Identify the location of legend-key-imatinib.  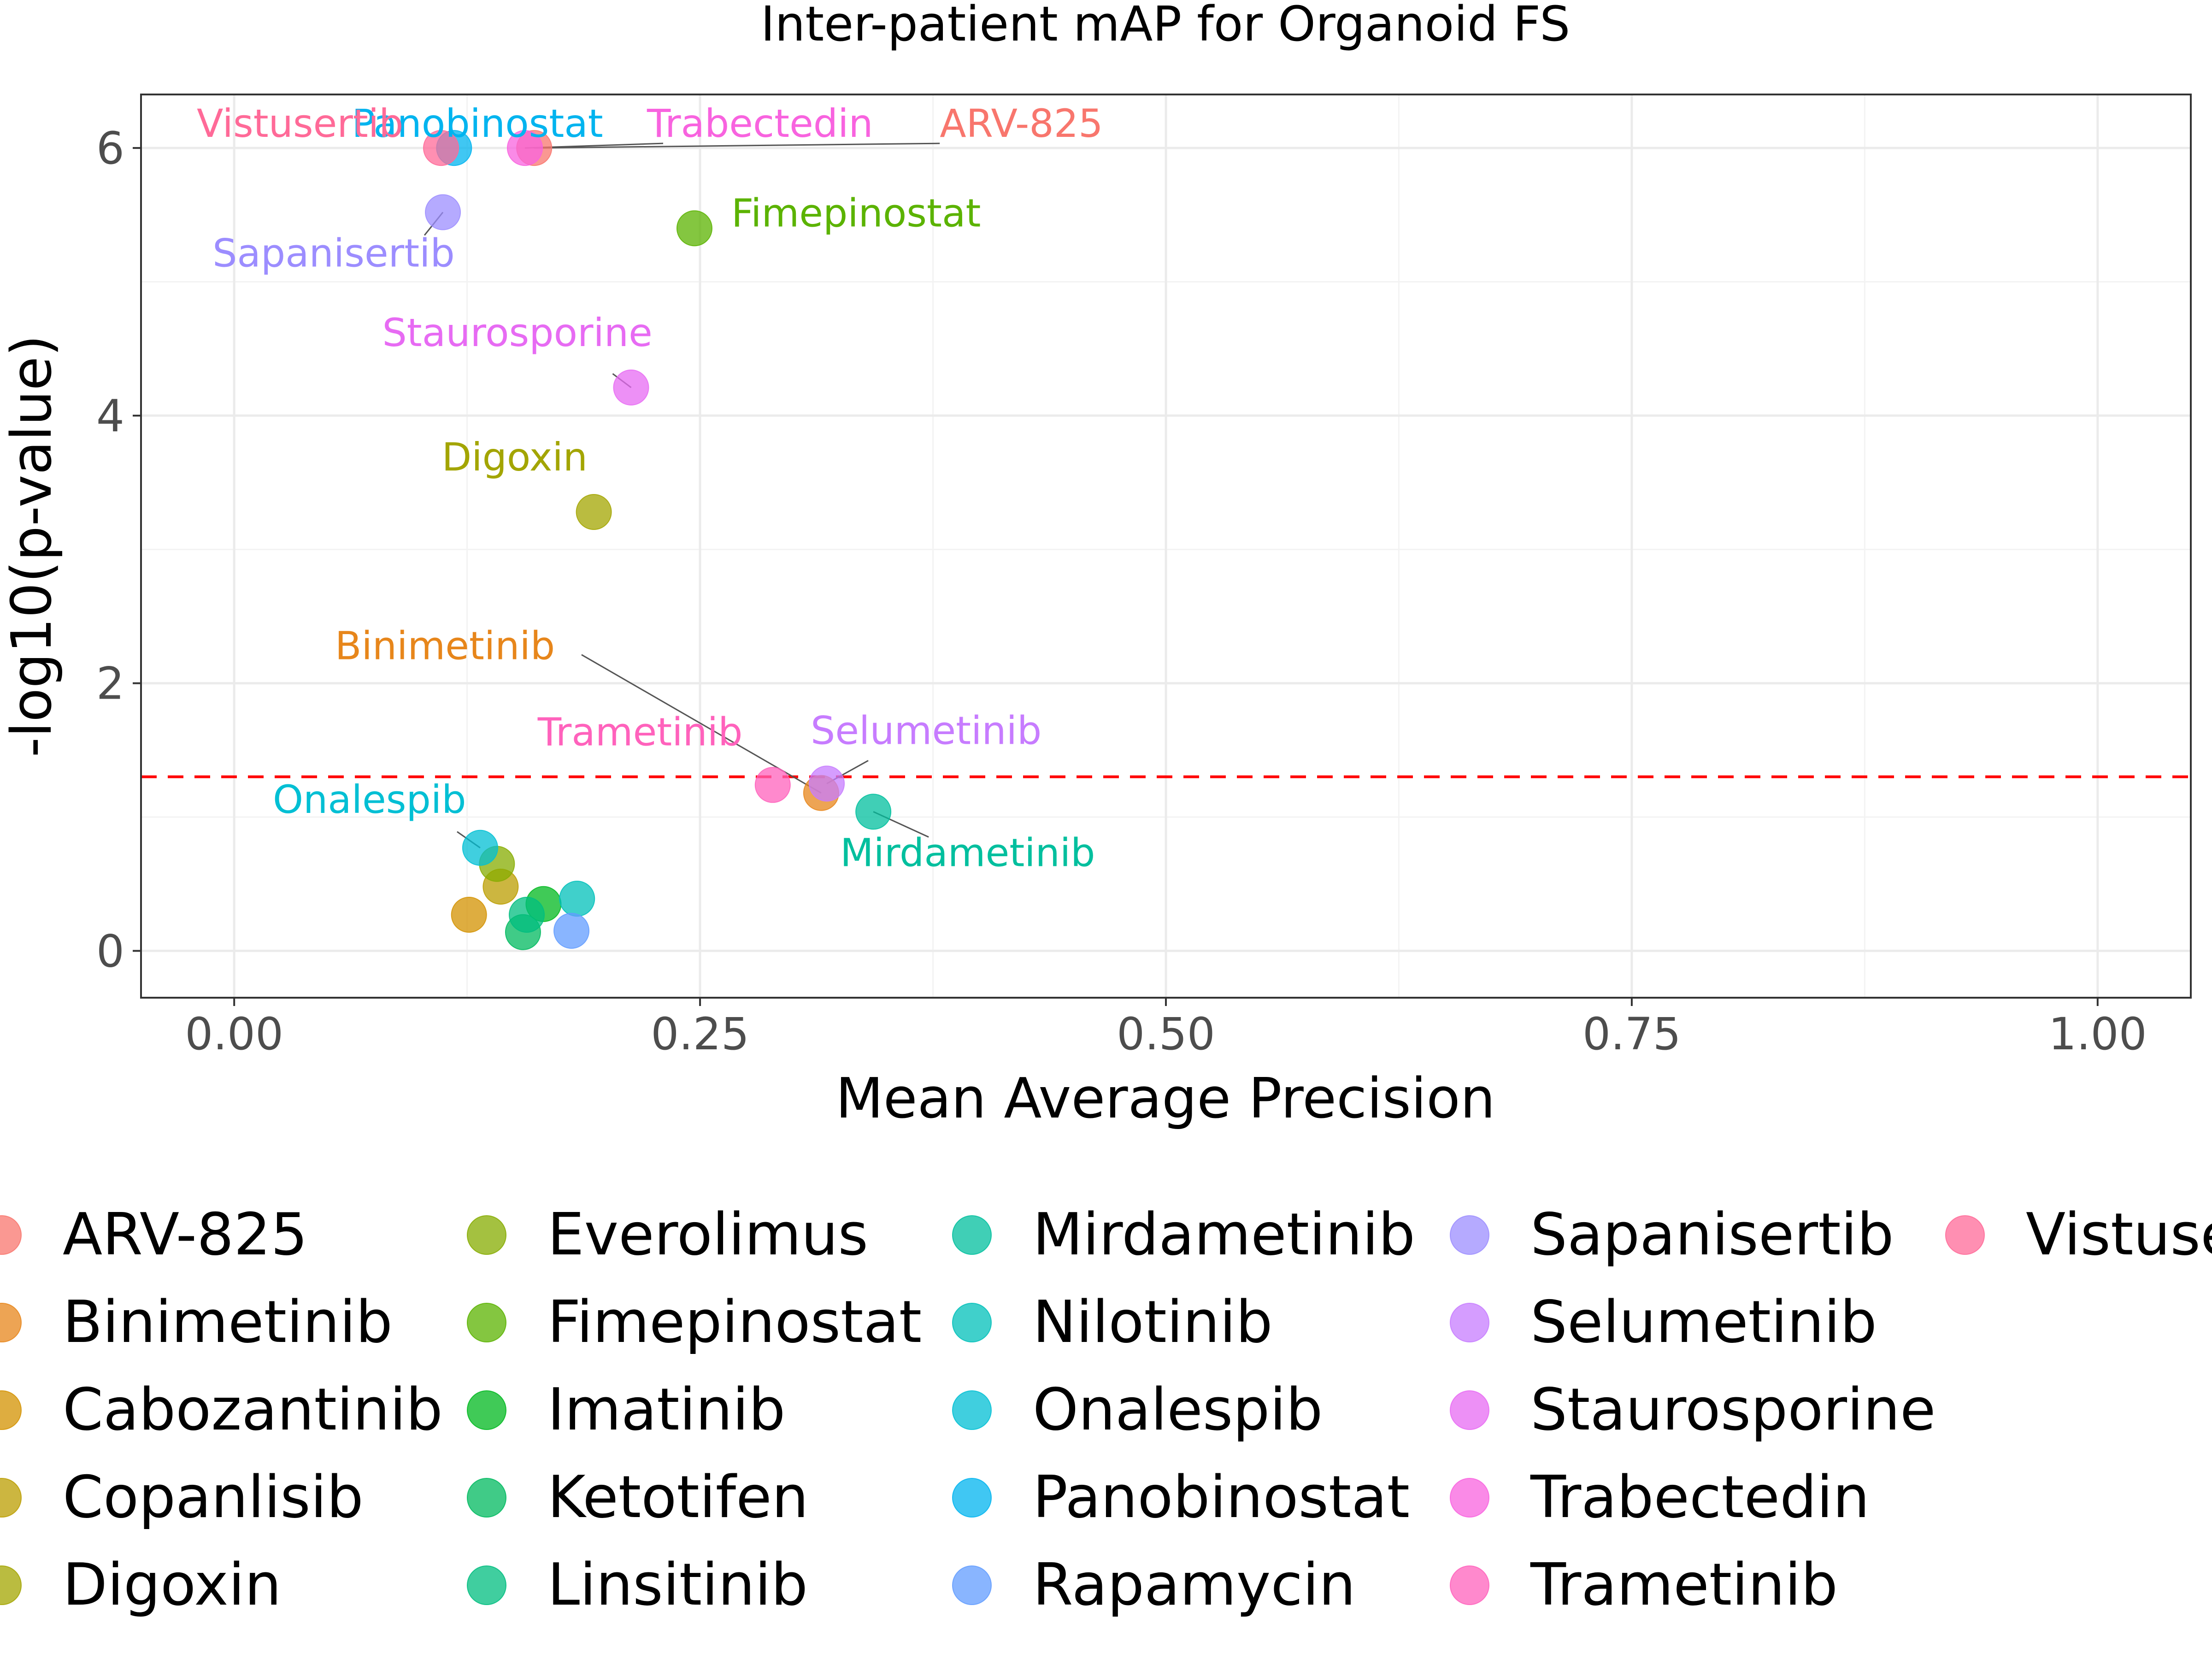
(486, 1410).